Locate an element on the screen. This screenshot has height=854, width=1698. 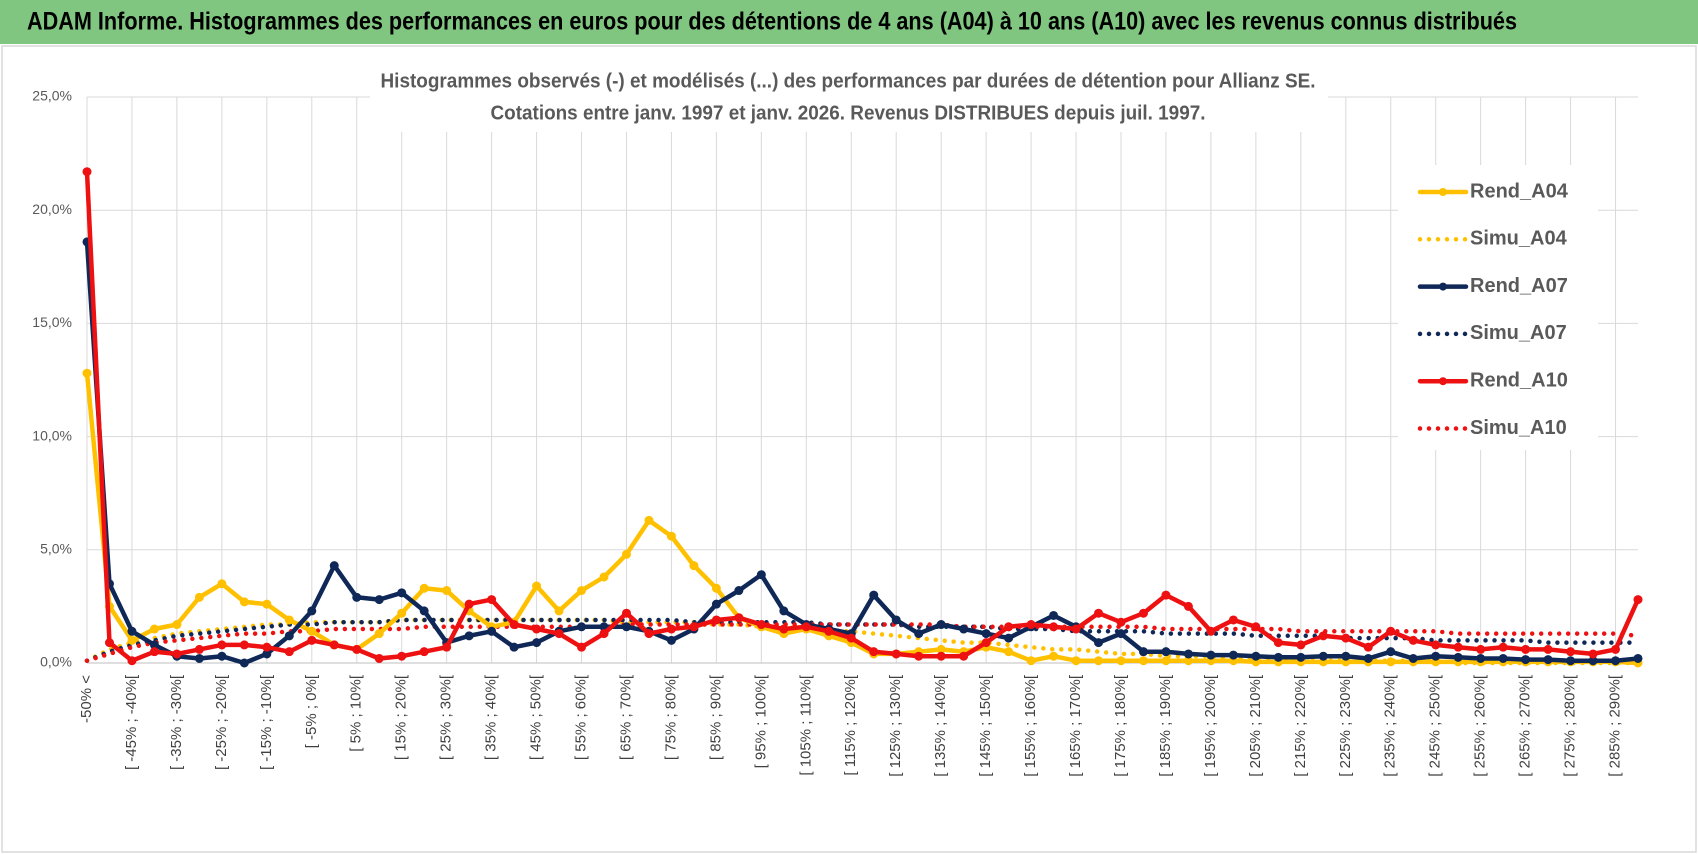
x-tick-label: [ -5% ; 0%[ is located at coordinates (311, 711).